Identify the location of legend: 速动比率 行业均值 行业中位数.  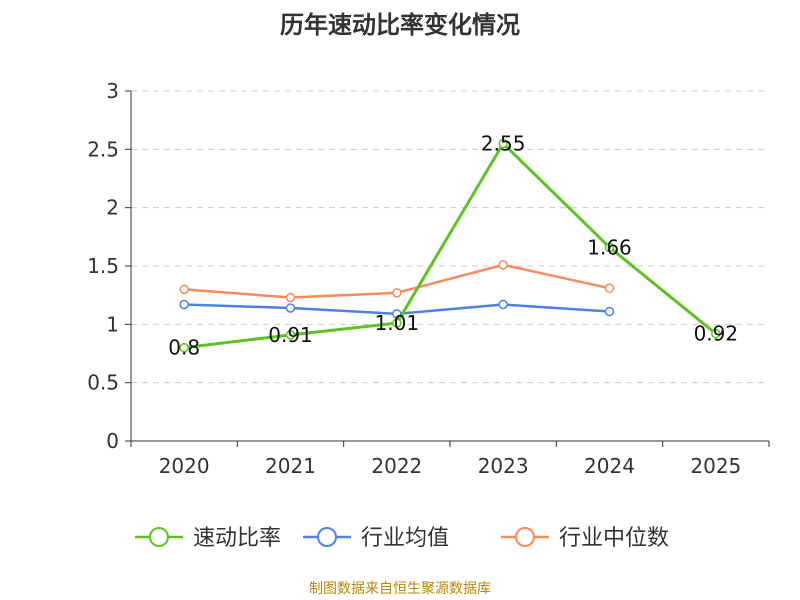
(402, 538).